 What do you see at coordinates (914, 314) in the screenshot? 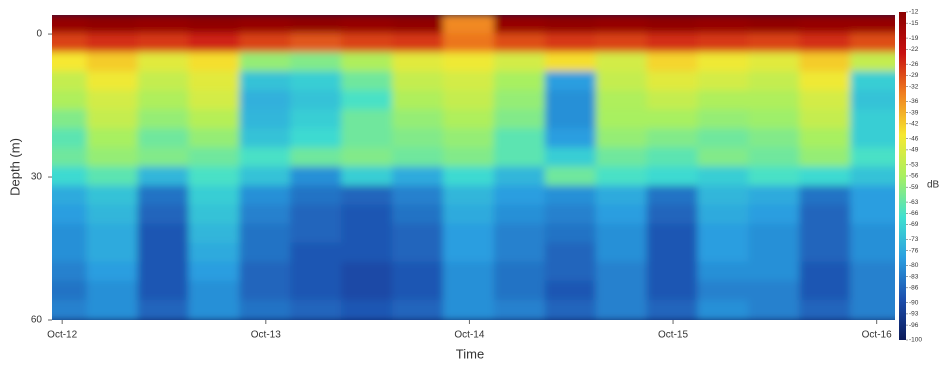
I see `colorbar-tick-label: -93` at bounding box center [914, 314].